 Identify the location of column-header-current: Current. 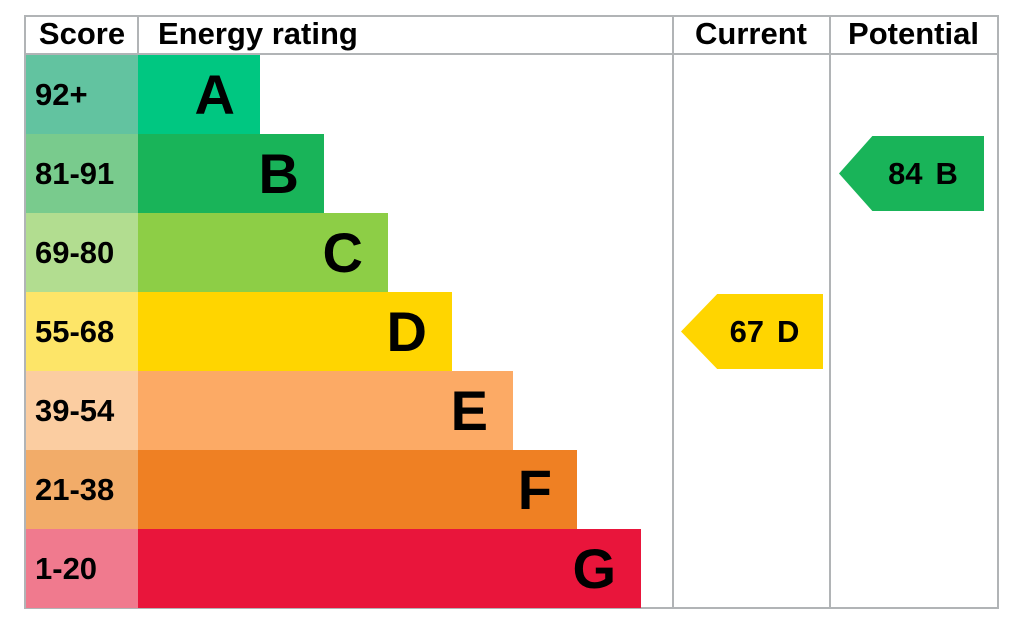
(751, 33).